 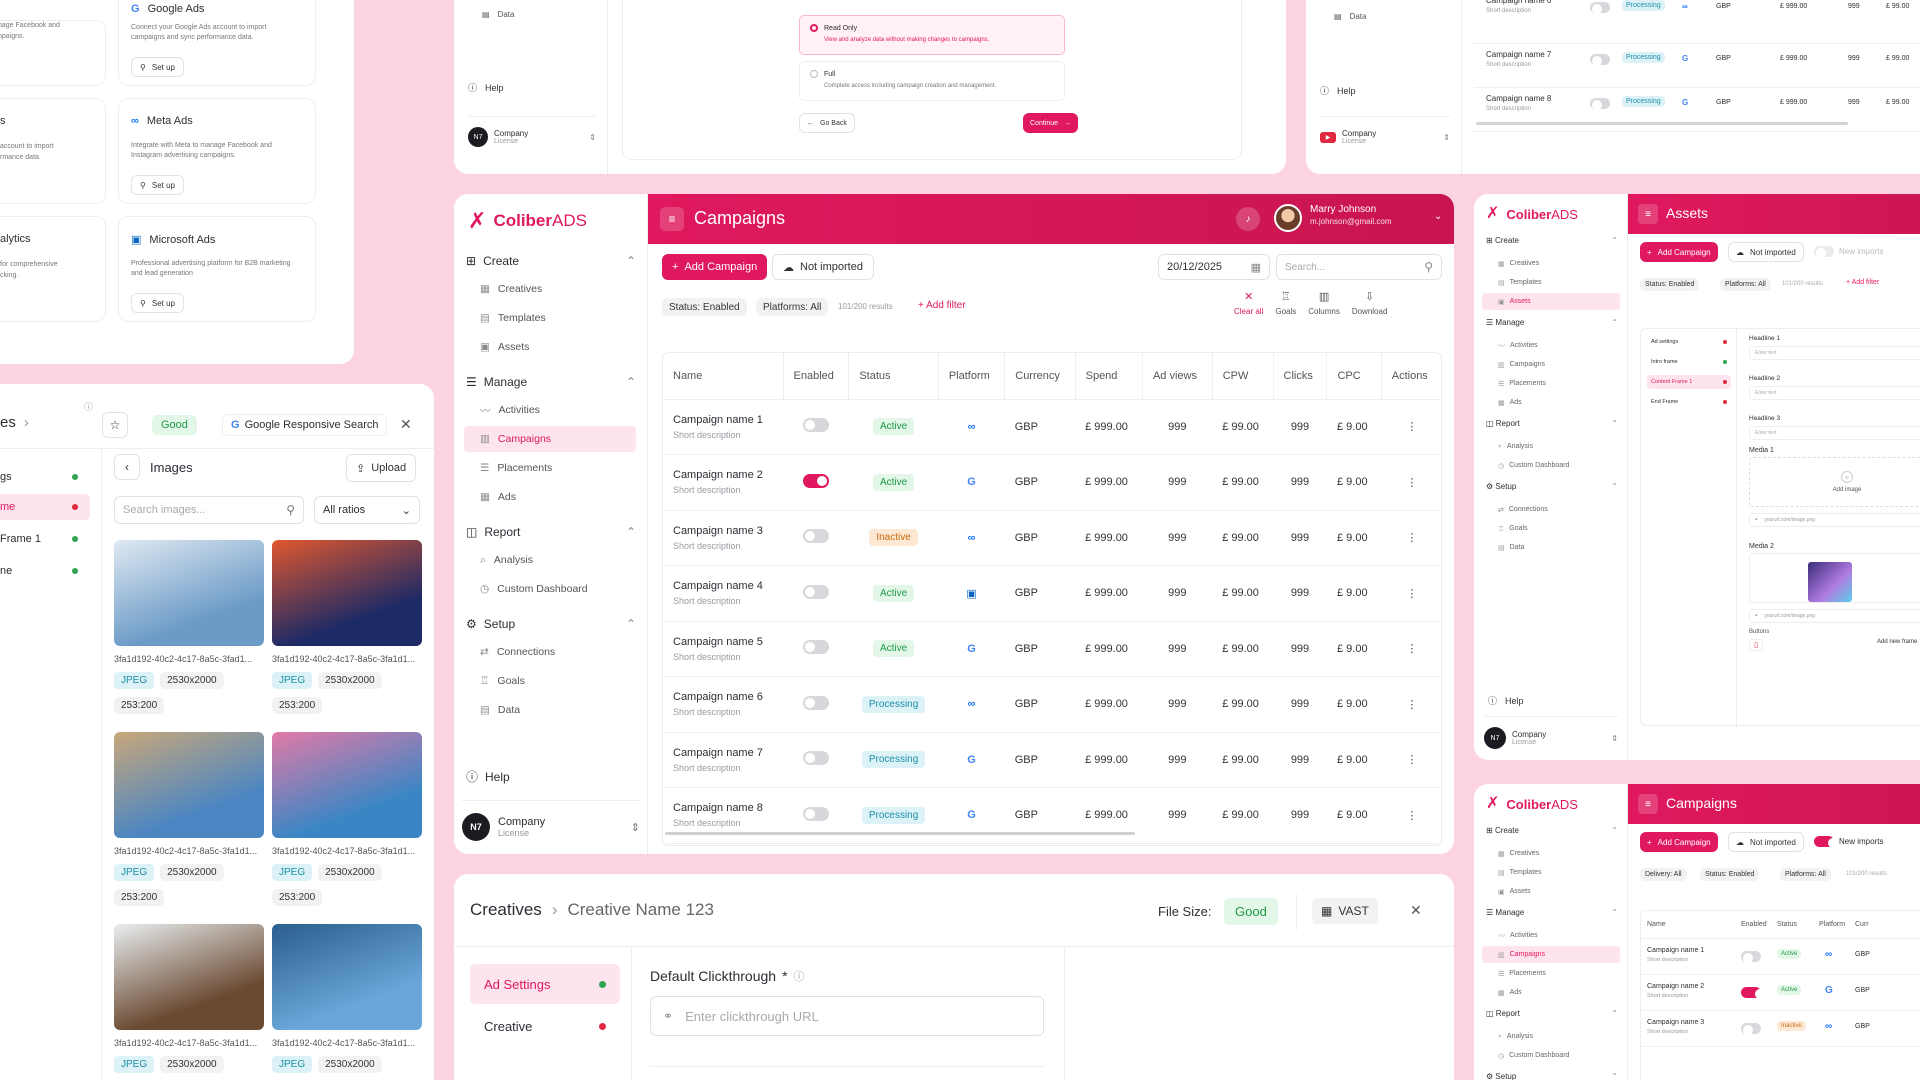 I want to click on sidebar-item-connections: ⇄ Connections, so click(x=518, y=652).